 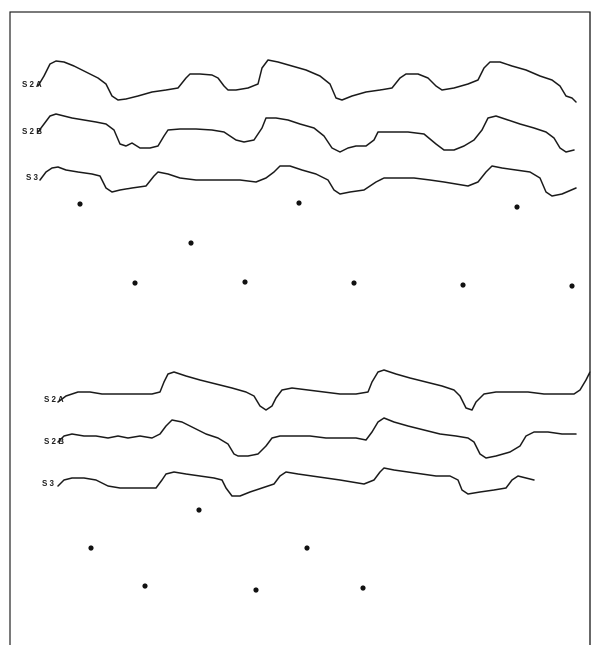 I want to click on upper-trace-s2b, so click(x=306, y=133).